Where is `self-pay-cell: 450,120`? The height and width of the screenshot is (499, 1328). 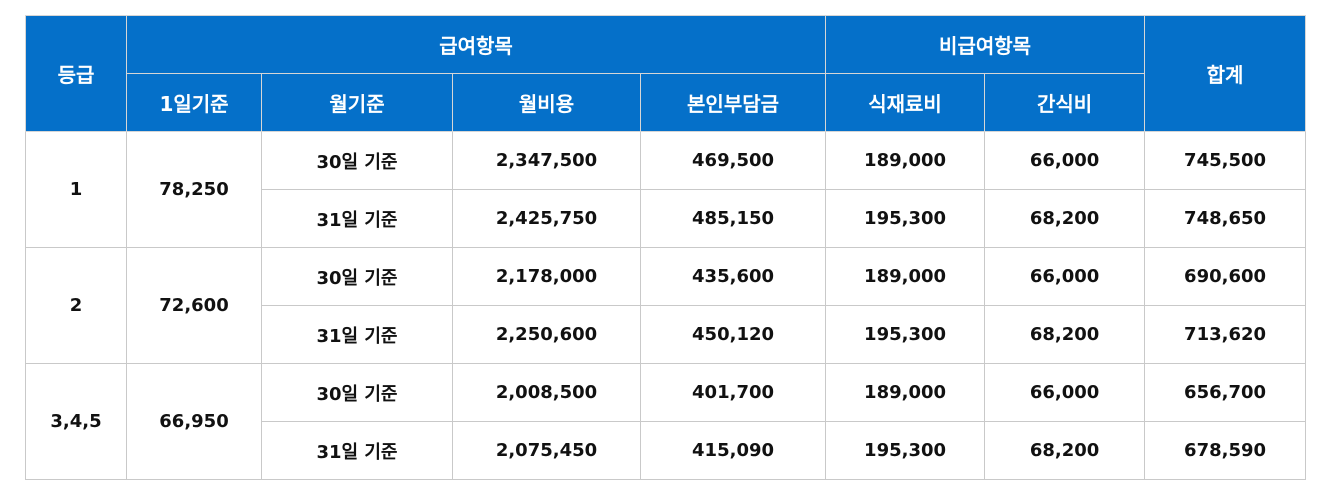
self-pay-cell: 450,120 is located at coordinates (733, 334).